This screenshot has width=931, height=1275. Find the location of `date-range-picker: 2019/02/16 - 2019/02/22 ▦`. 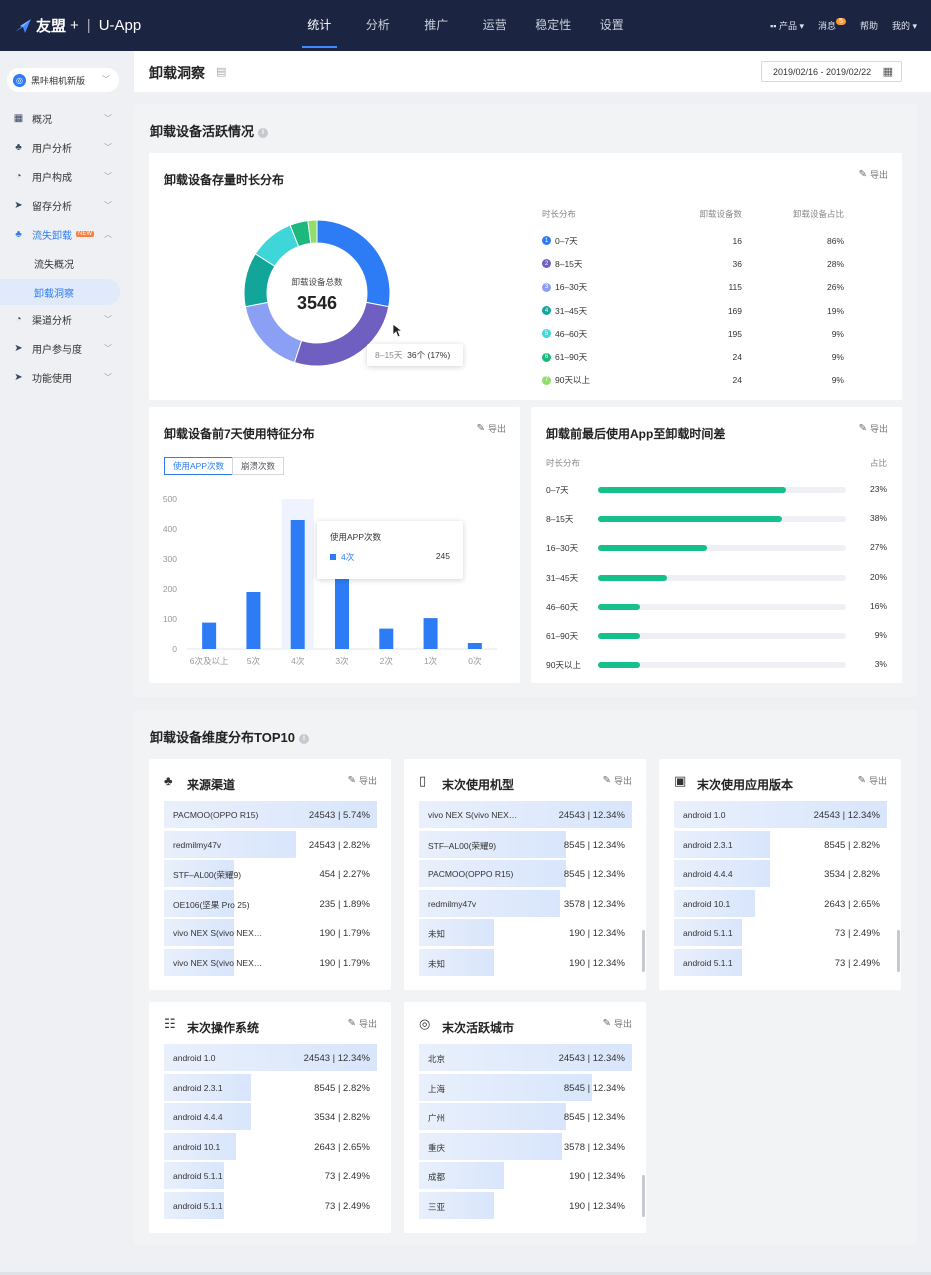

date-range-picker: 2019/02/16 - 2019/02/22 ▦ is located at coordinates (831, 71).